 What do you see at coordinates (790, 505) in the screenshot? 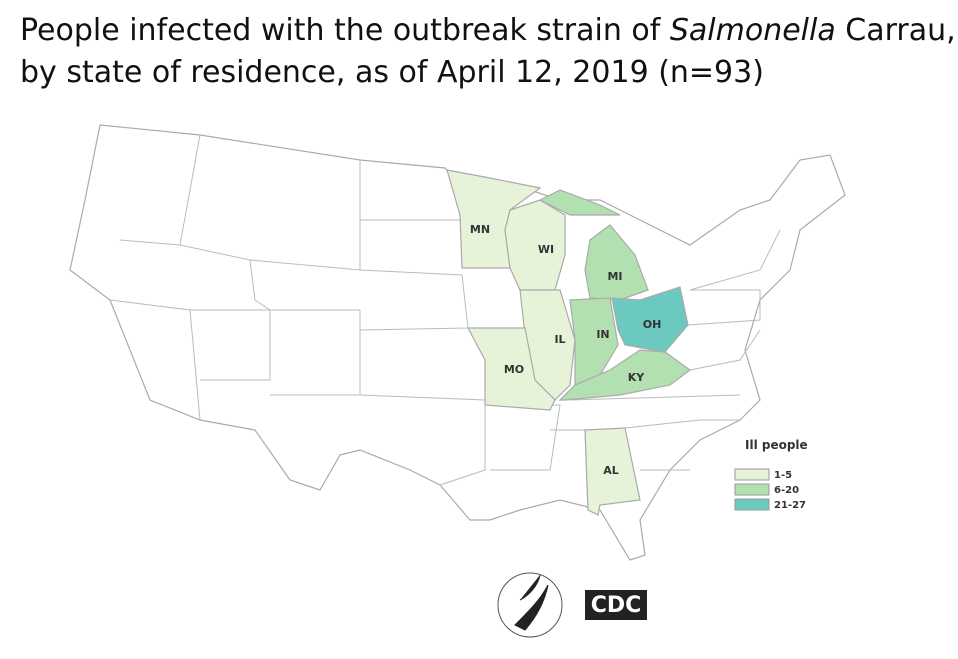
I see `legend-label: 21-27` at bounding box center [790, 505].